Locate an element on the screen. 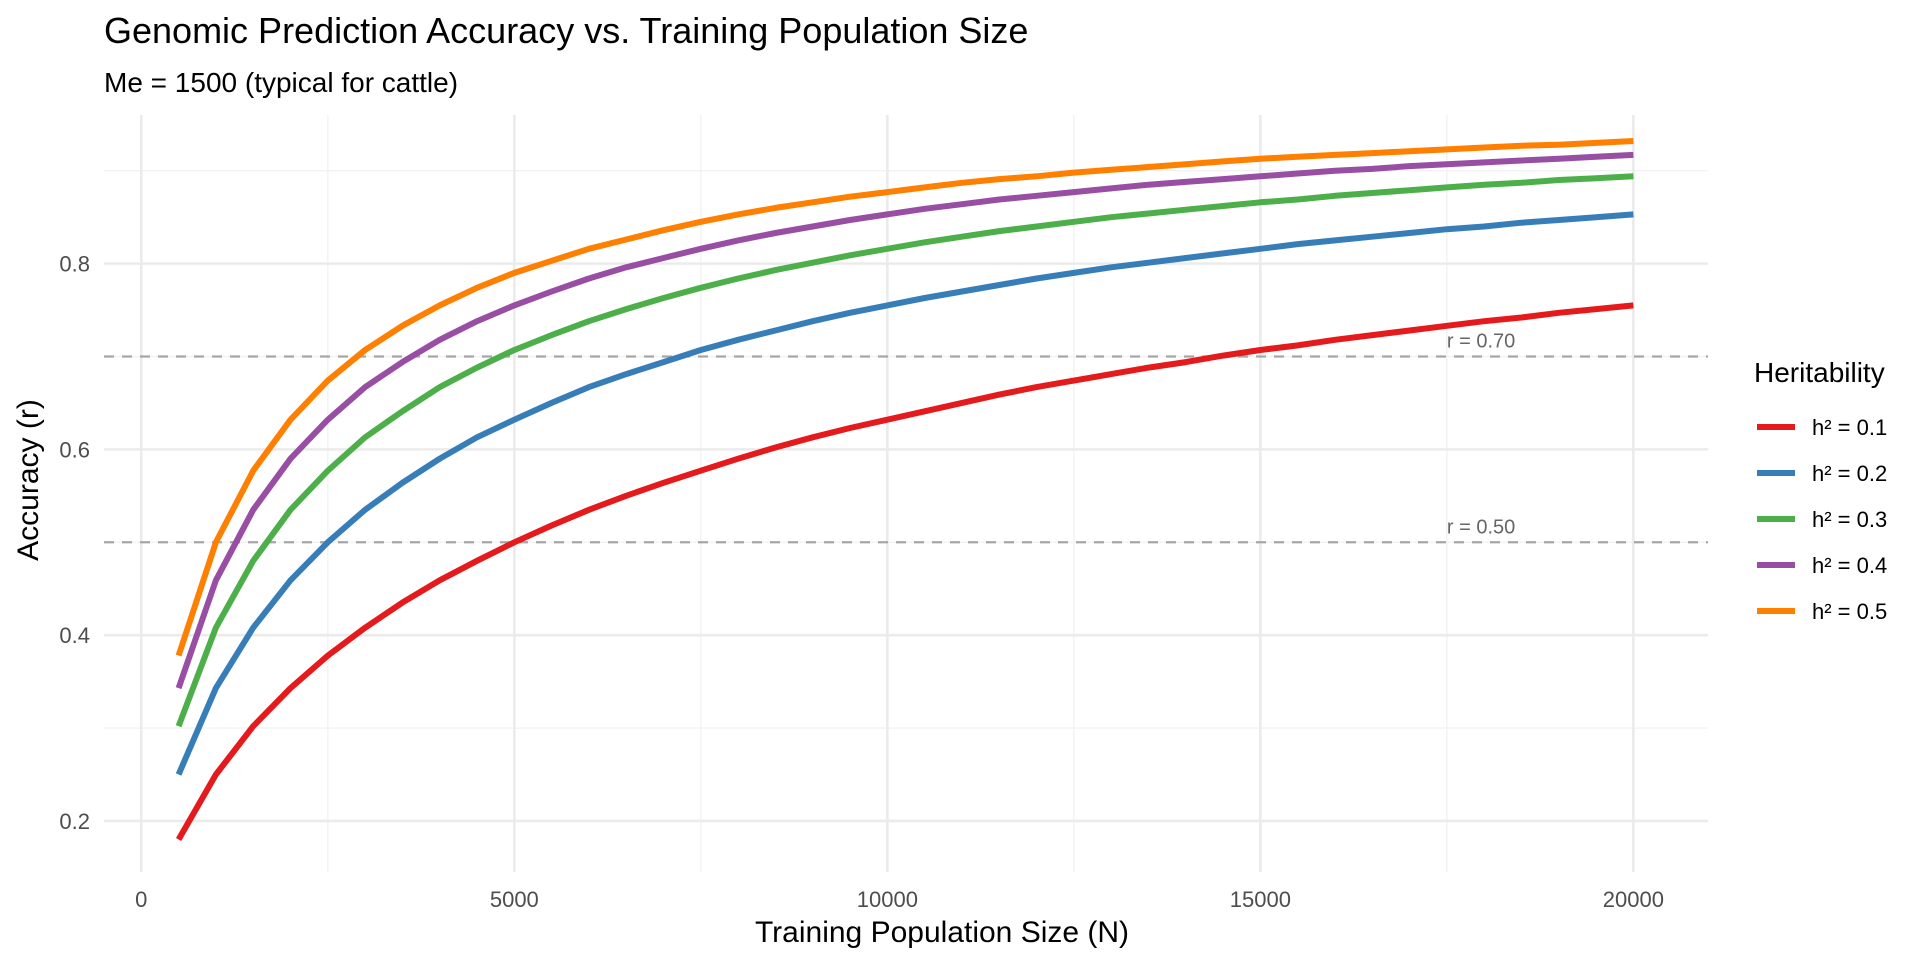  legend-item: h² = 0.4 is located at coordinates (1822, 565).